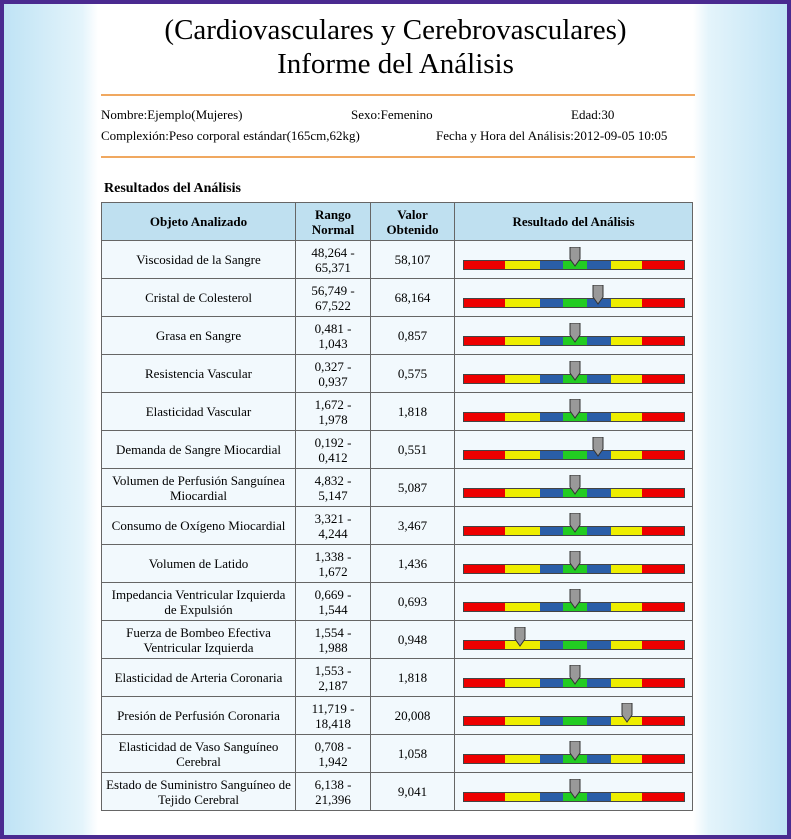 The height and width of the screenshot is (839, 791). What do you see at coordinates (412, 221) in the screenshot?
I see `column-header: Valor Obtenido` at bounding box center [412, 221].